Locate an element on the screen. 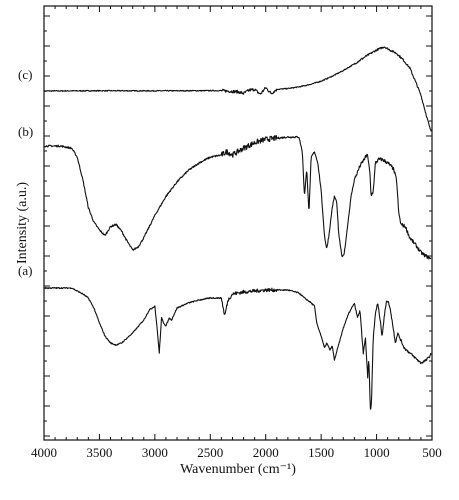  y-axis-title: Intensity (a.u.) is located at coordinates (22, 223).